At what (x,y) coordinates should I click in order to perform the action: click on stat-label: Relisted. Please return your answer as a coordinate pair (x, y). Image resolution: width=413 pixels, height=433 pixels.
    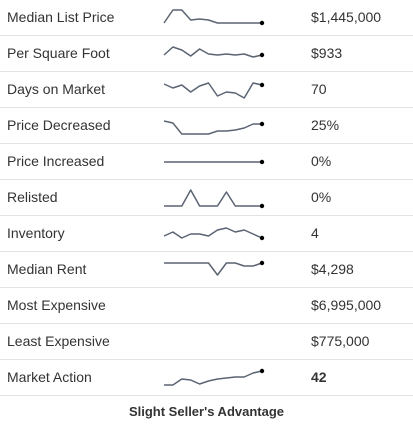
    Looking at the image, I should click on (32, 197).